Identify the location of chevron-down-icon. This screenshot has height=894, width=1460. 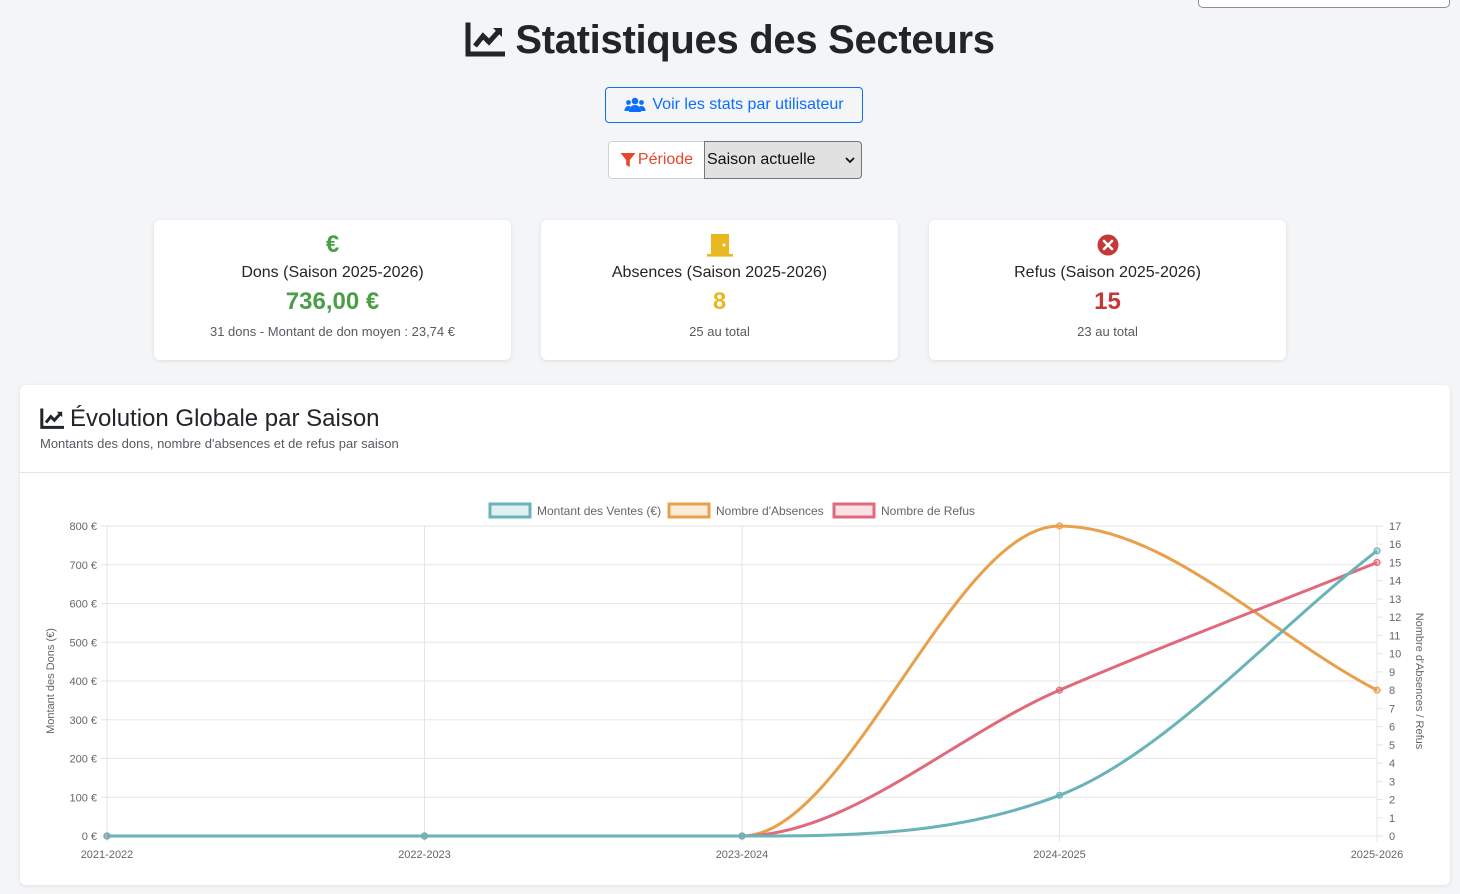
(850, 160).